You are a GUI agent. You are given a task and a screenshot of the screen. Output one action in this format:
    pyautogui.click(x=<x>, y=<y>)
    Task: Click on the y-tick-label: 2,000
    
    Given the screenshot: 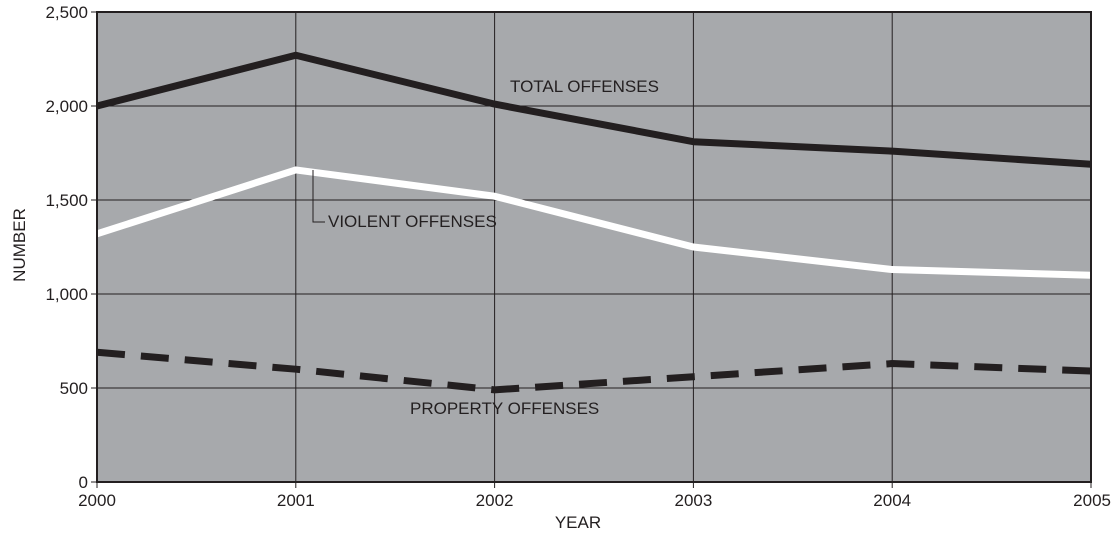 What is the action you would take?
    pyautogui.click(x=66, y=106)
    